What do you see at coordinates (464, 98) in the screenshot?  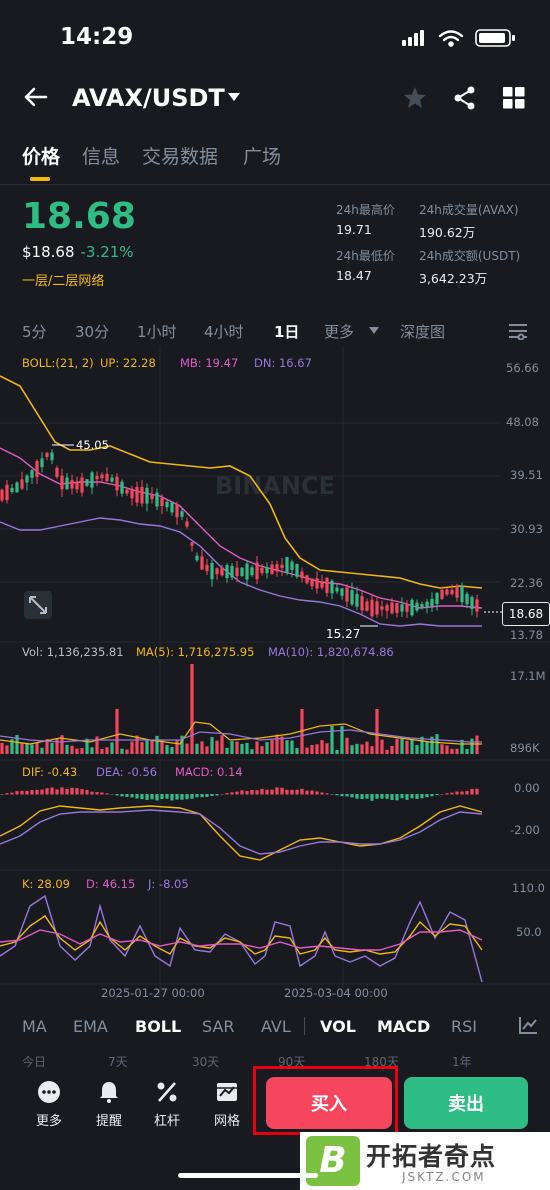 I see `share-icon` at bounding box center [464, 98].